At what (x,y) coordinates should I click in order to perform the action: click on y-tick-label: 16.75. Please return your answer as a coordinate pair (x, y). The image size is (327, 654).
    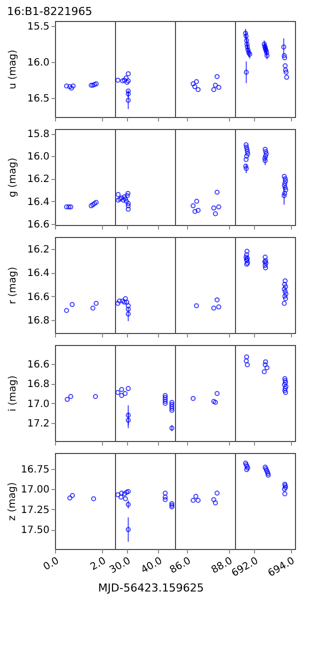
    Looking at the image, I should click on (35, 470).